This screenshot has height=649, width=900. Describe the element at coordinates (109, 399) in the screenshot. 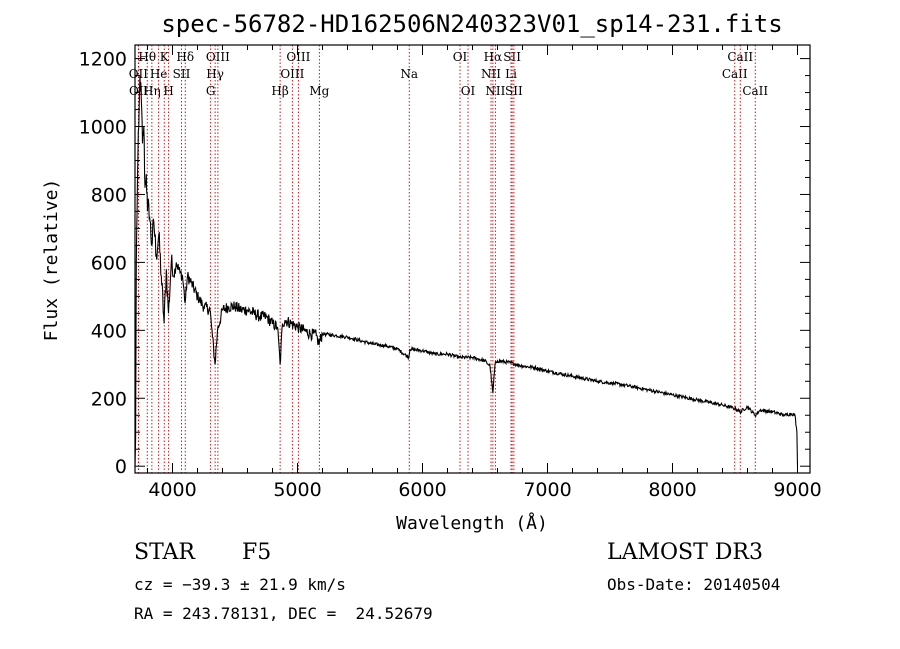

I see `y-tick-label: 200` at that location.